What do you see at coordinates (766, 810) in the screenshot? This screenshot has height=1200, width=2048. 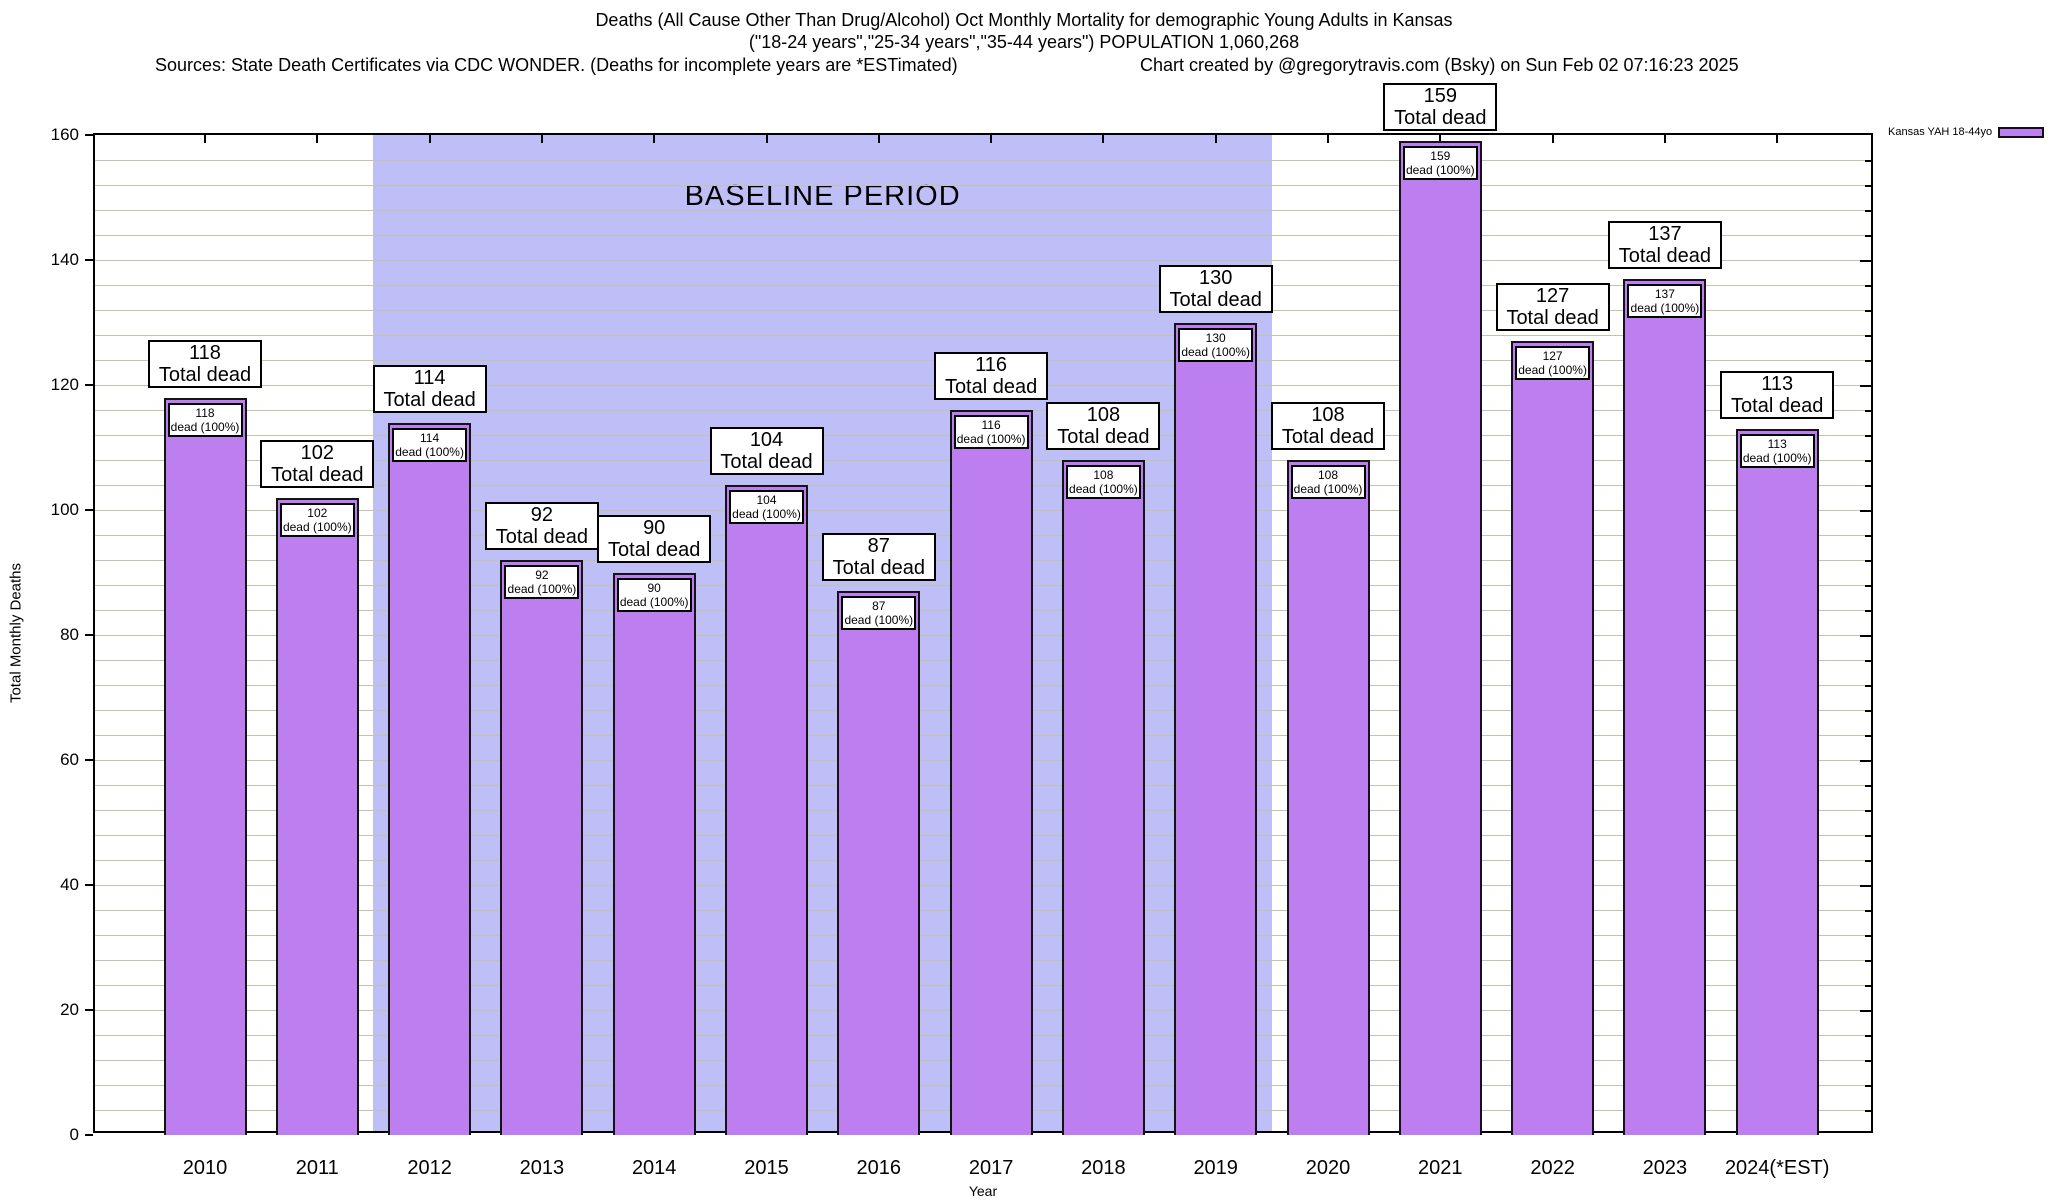 I see `bar-2015` at bounding box center [766, 810].